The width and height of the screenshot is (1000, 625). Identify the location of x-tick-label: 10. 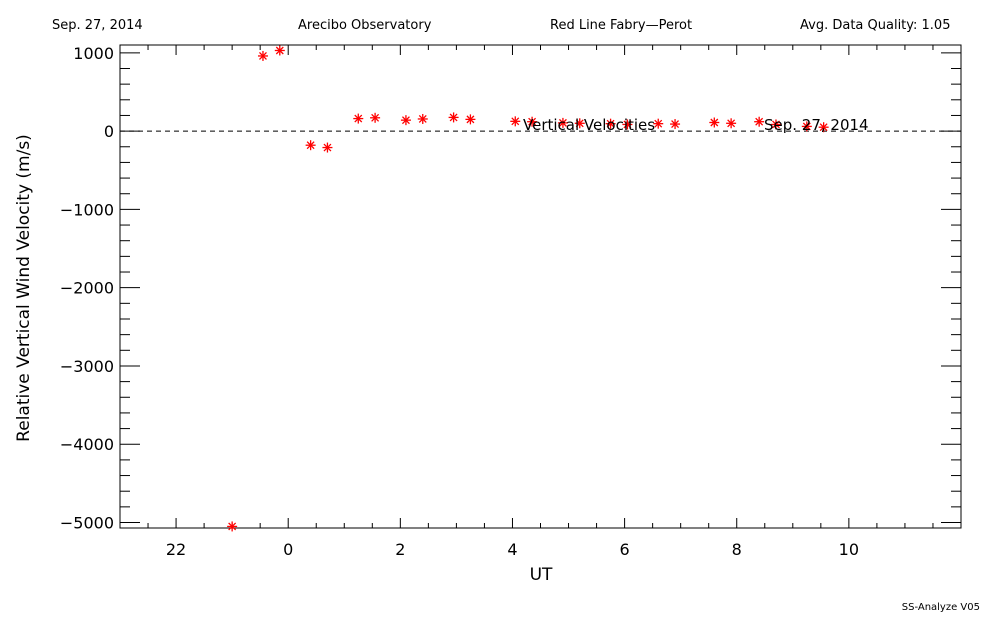
(849, 549).